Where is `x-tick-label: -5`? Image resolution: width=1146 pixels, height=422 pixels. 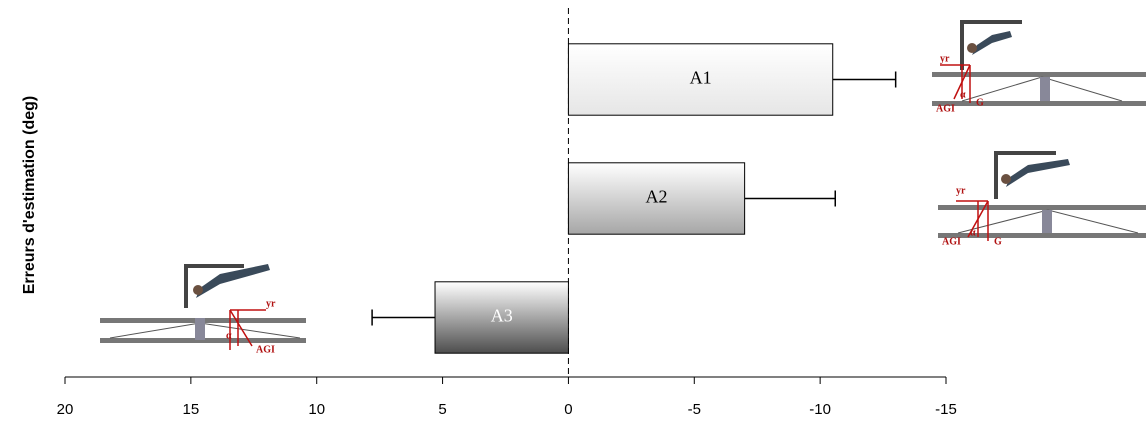 x-tick-label: -5 is located at coordinates (694, 409).